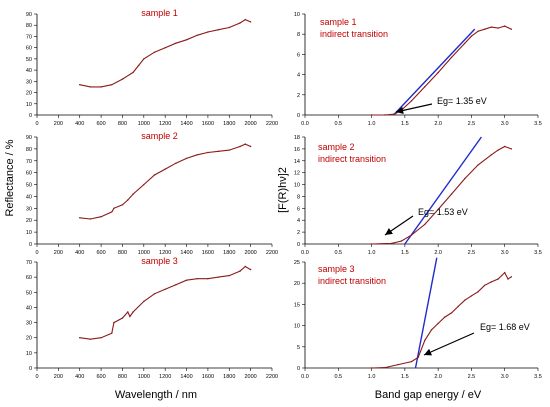  I want to click on eg-annotation: Eg= 1.53 eV, so click(443, 212).